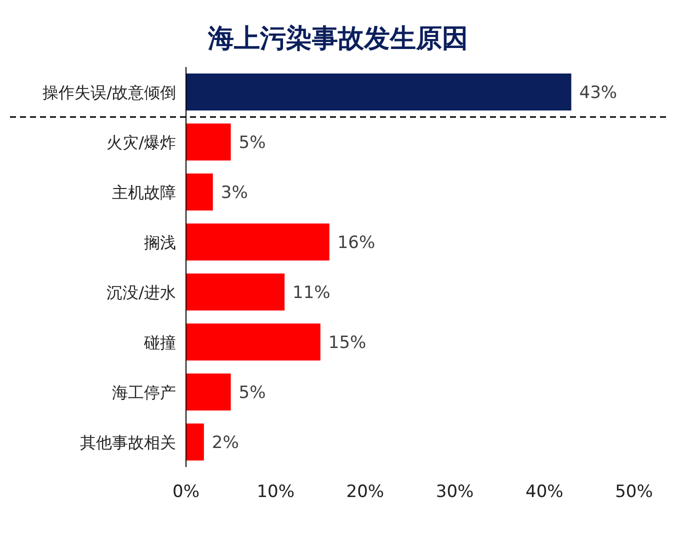  Describe the element at coordinates (234, 193) in the screenshot. I see `data-label: 3%` at that location.